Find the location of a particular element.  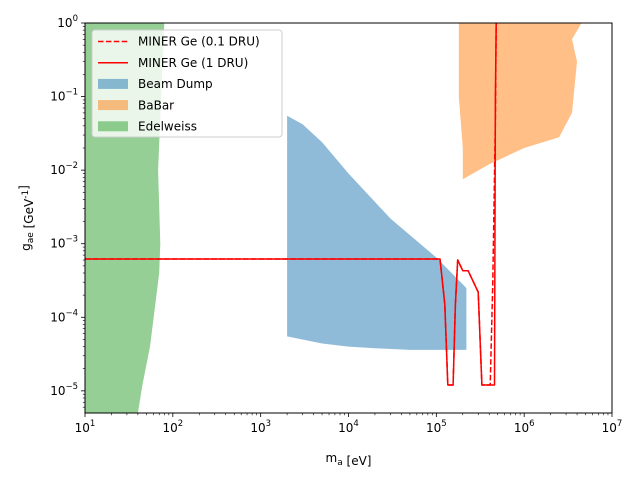

y-tick-label: 10⁰ is located at coordinates (67, 22).